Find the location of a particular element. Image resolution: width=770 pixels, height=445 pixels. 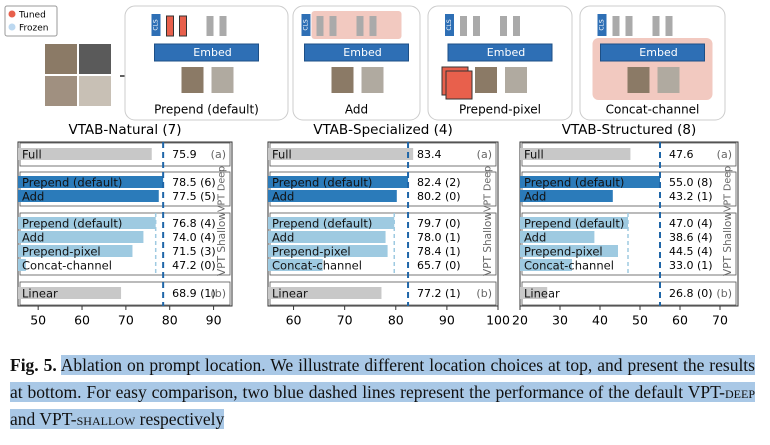

value-label: 68.9 (1) is located at coordinates (194, 293).